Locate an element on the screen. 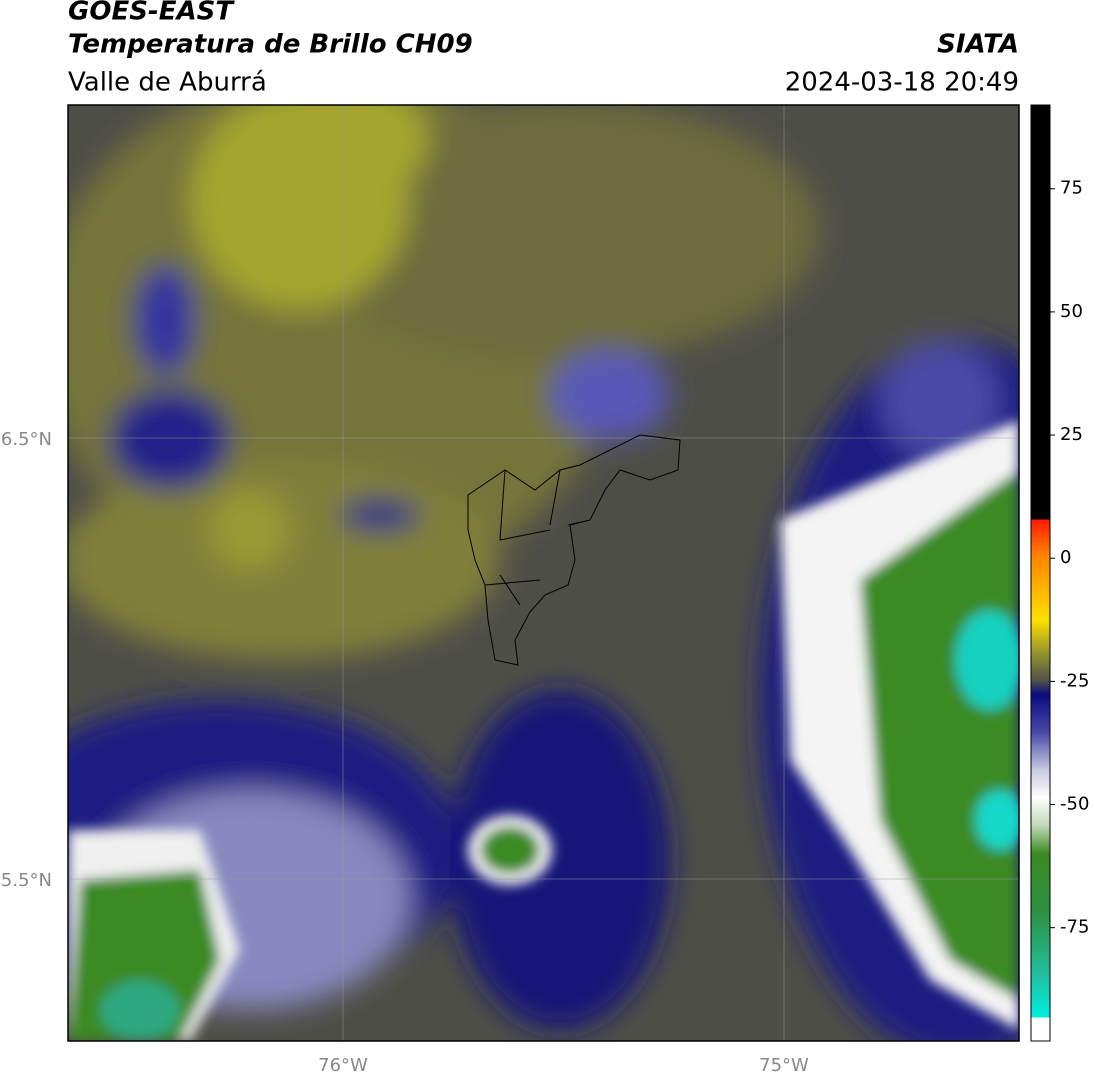  colorbar is located at coordinates (1040, 573).